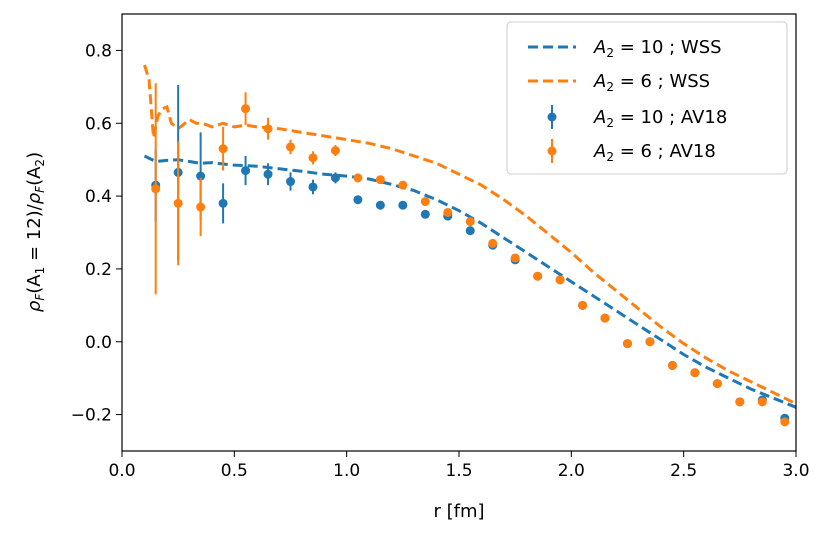 This screenshot has width=830, height=541. I want to click on legend-marker-av18-a6, so click(552, 151).